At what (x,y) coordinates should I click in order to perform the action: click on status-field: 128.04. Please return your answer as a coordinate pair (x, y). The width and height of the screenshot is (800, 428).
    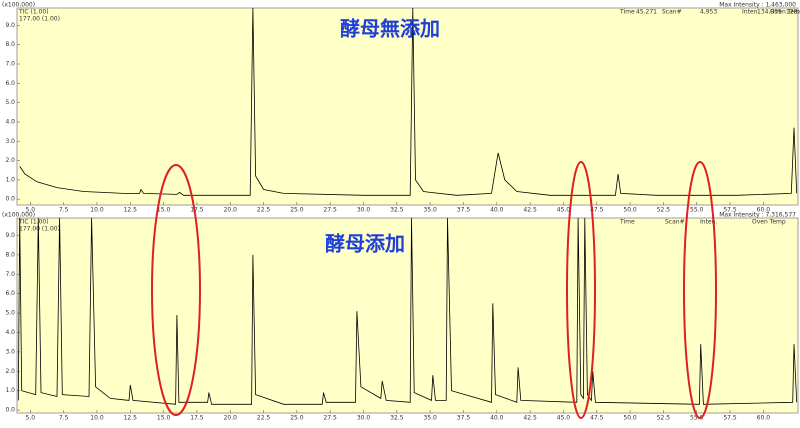
    Looking at the image, I should click on (793, 12).